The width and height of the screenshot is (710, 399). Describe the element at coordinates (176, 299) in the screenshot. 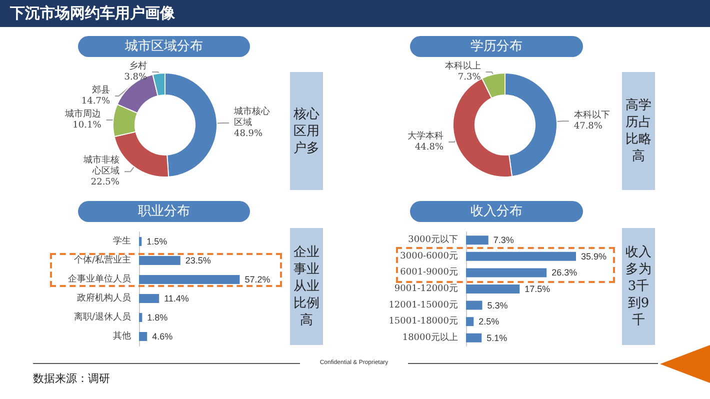

I see `data-label: 11.4%` at that location.